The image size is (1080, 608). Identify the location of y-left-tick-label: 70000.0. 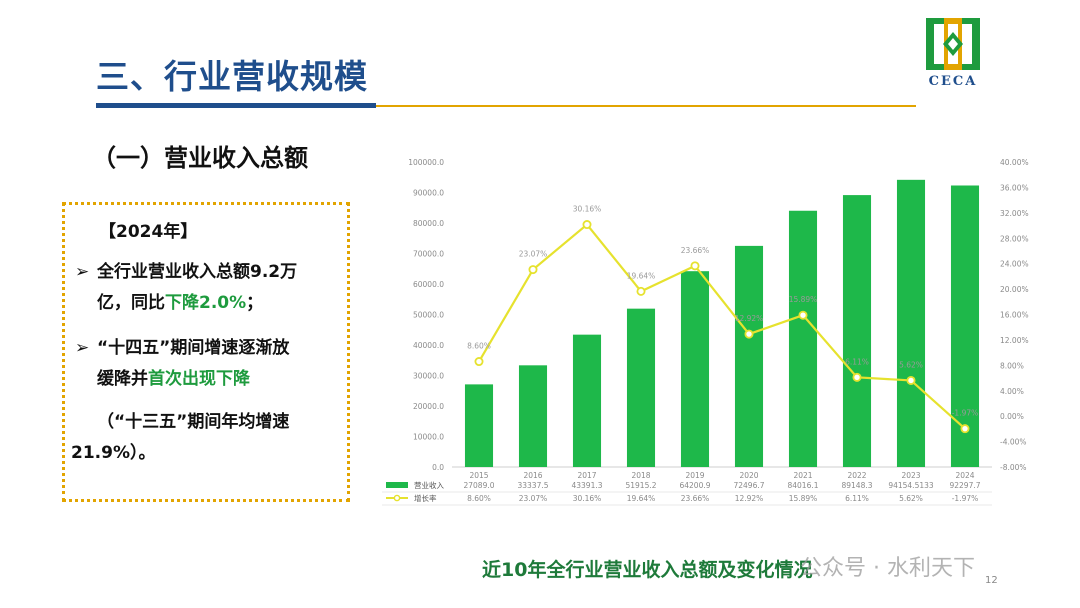
(428, 254).